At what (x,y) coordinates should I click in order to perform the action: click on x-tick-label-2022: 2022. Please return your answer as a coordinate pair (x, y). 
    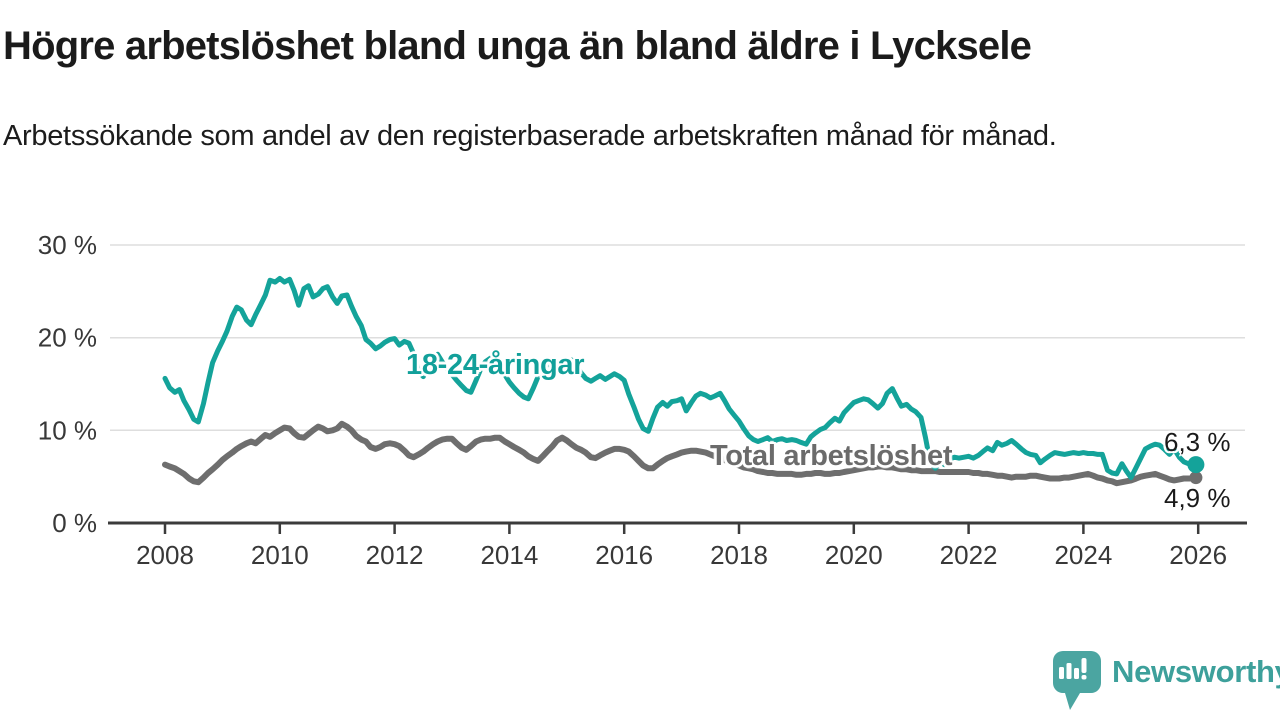
    Looking at the image, I should click on (969, 555).